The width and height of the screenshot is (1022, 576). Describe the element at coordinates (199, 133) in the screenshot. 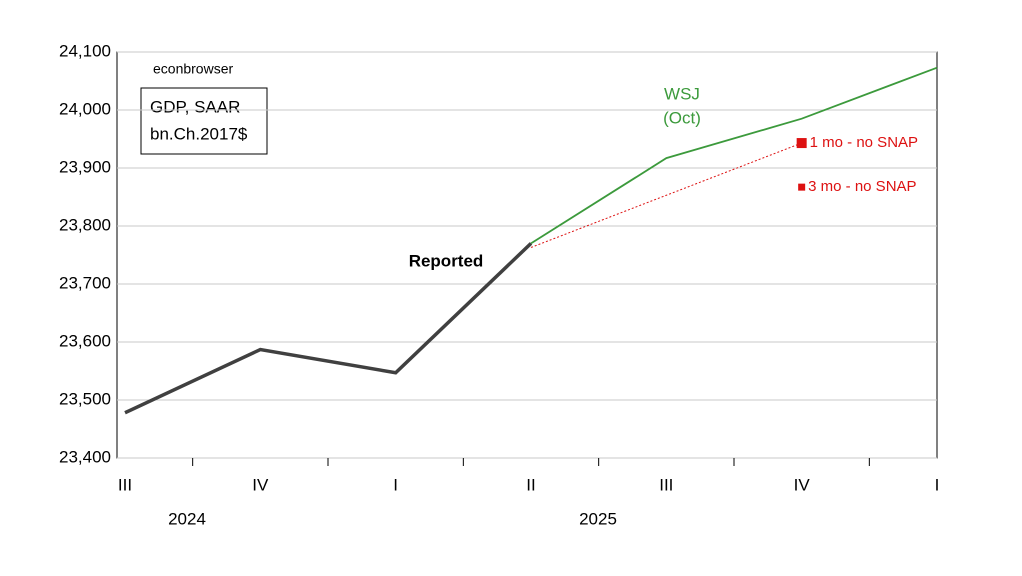

I see `units-label: bn.Ch.2017$` at that location.